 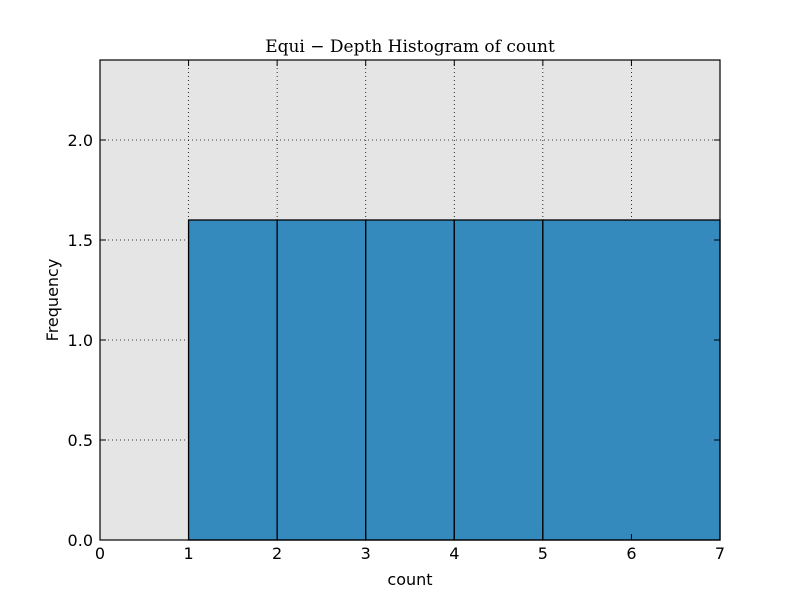 What do you see at coordinates (80, 140) in the screenshot?
I see `y-tick-label: 2.0` at bounding box center [80, 140].